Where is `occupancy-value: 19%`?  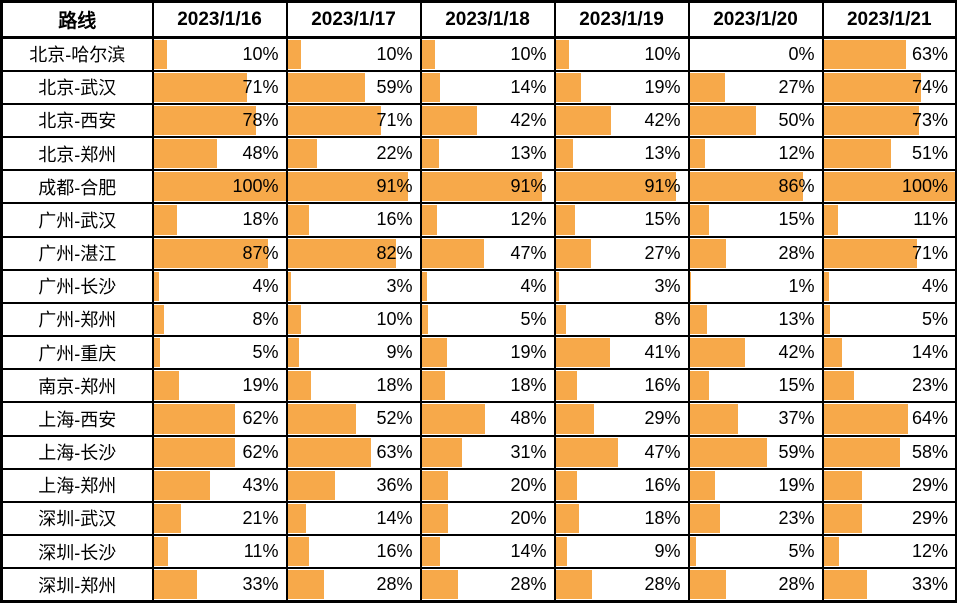
occupancy-value: 19% is located at coordinates (260, 385).